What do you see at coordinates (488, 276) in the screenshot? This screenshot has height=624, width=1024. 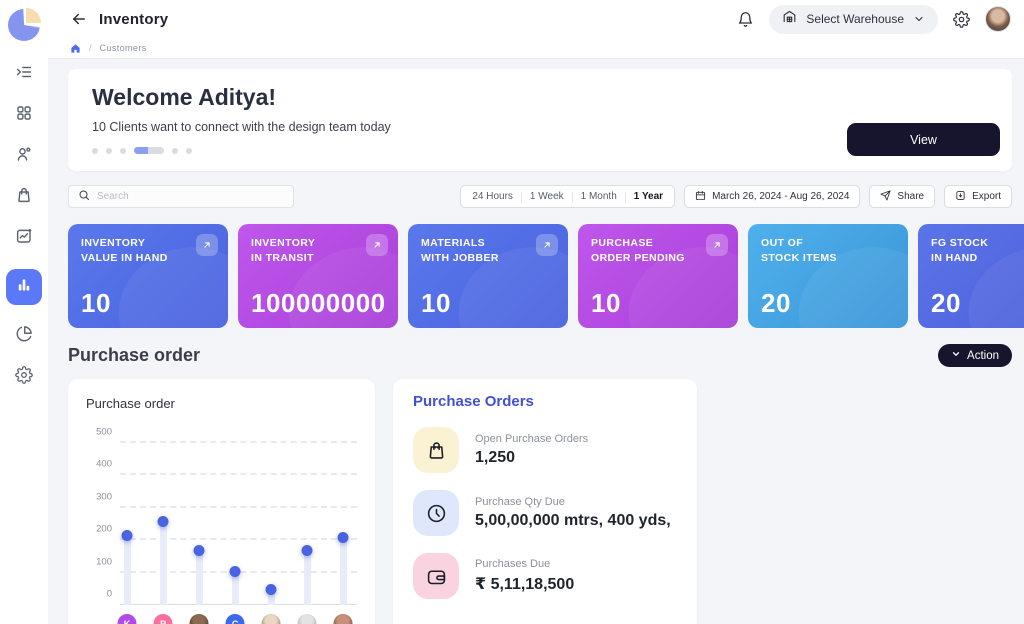 I see `stat-card-materials-jobber: MATERIALS WITH JOBBER 10` at bounding box center [488, 276].